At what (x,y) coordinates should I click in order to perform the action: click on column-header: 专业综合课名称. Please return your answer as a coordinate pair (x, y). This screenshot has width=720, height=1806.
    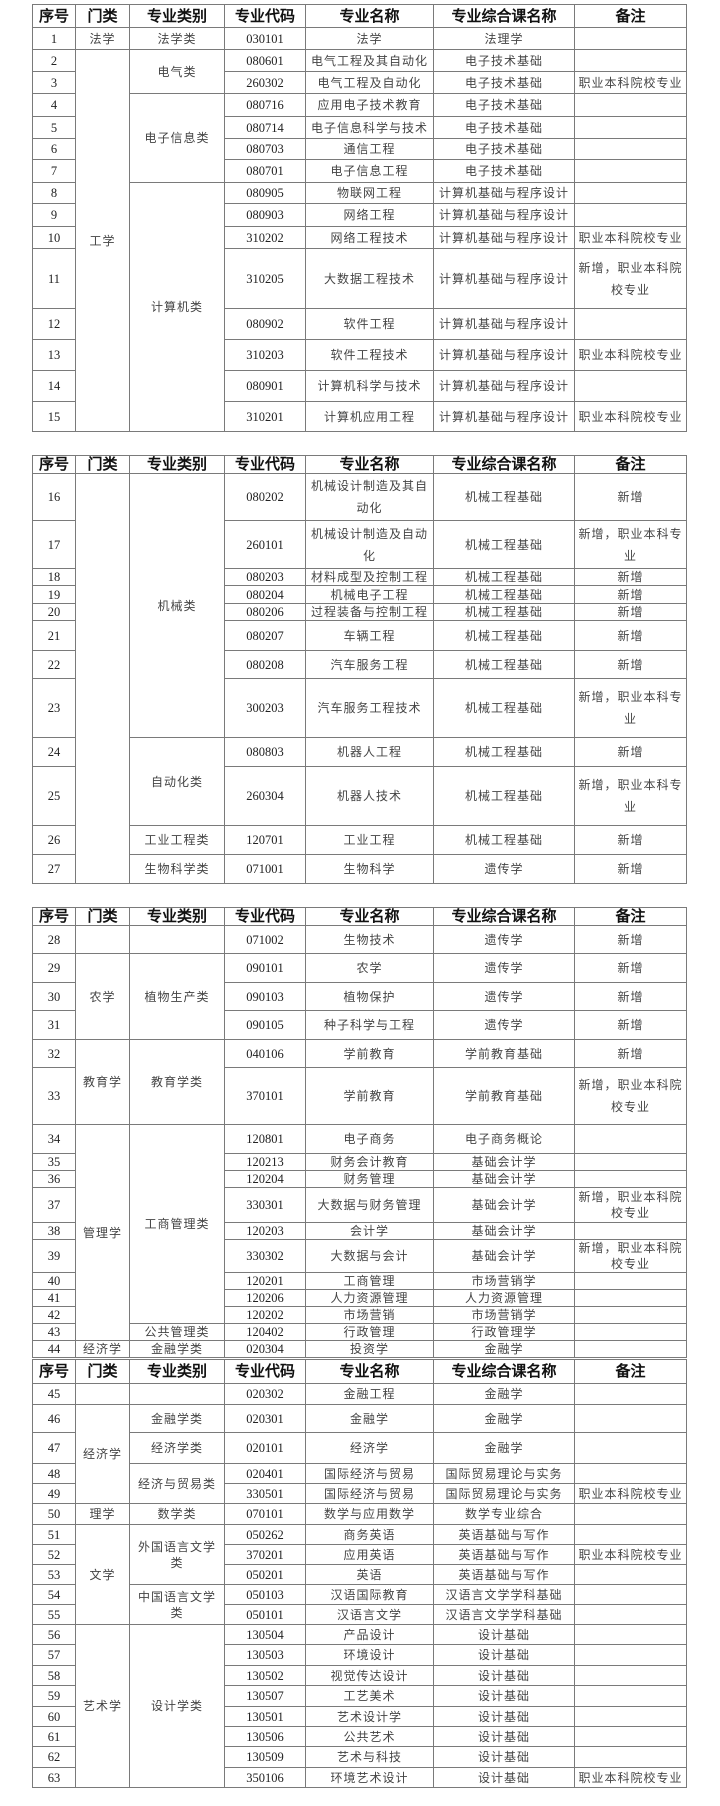
    Looking at the image, I should click on (504, 916).